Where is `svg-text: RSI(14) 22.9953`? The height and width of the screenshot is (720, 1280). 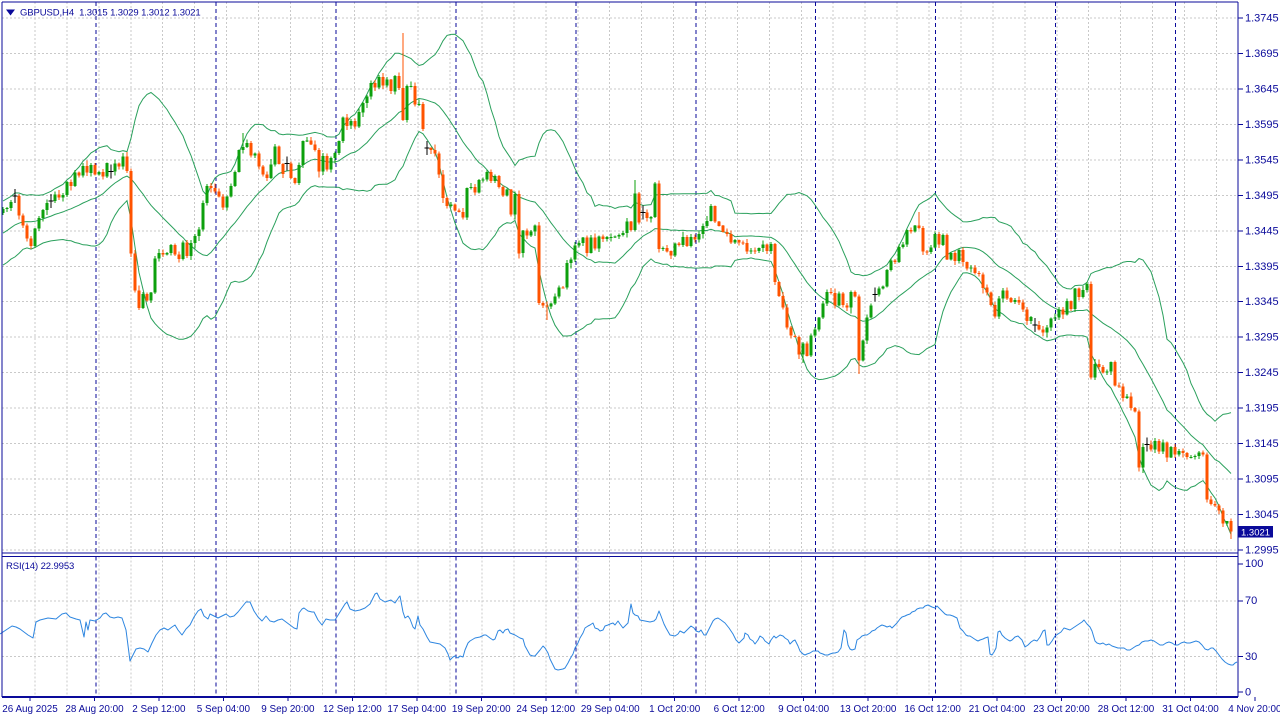 svg-text: RSI(14) 22.9953 is located at coordinates (40, 566).